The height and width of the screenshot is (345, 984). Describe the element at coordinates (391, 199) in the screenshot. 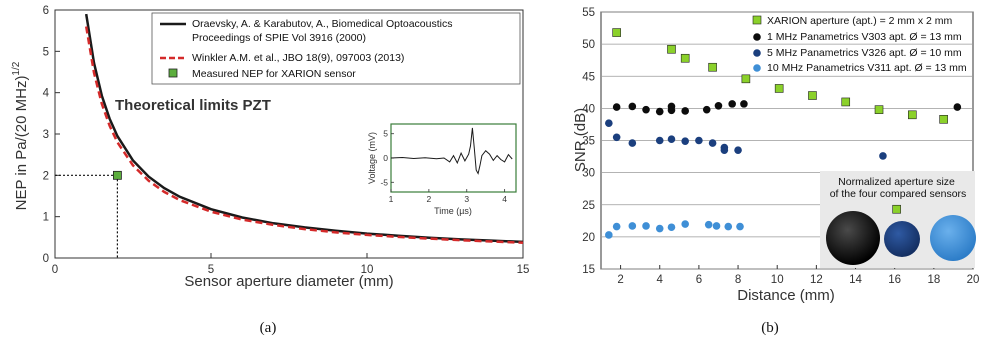

I see `inset-x-tick-label: 1` at that location.